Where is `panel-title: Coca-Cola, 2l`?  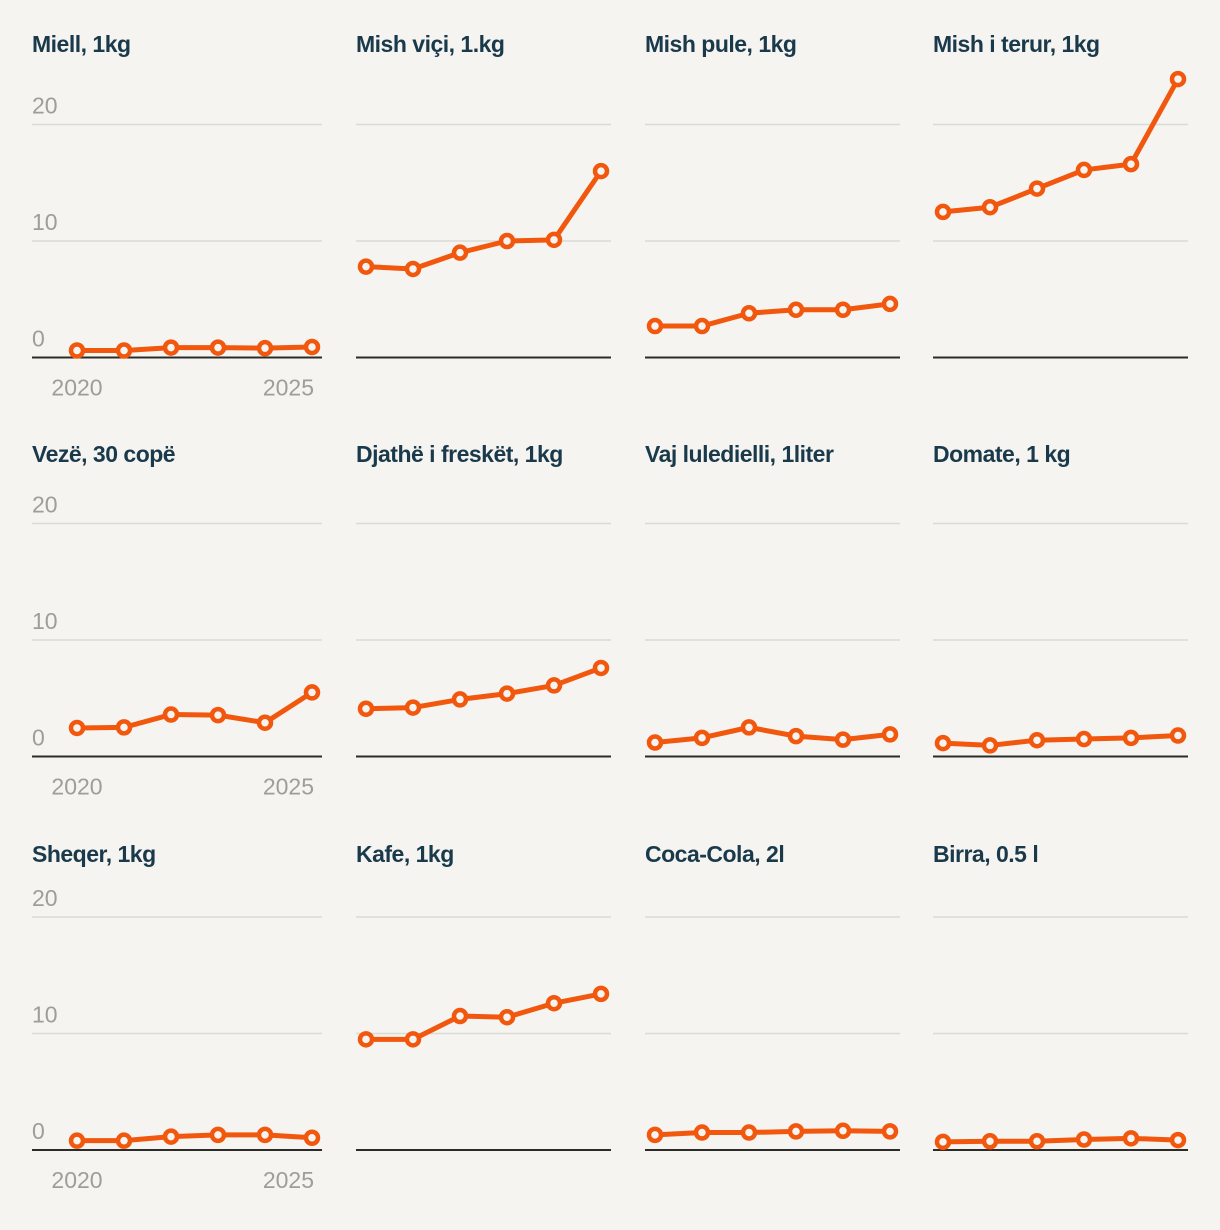 panel-title: Coca-Cola, 2l is located at coordinates (715, 854).